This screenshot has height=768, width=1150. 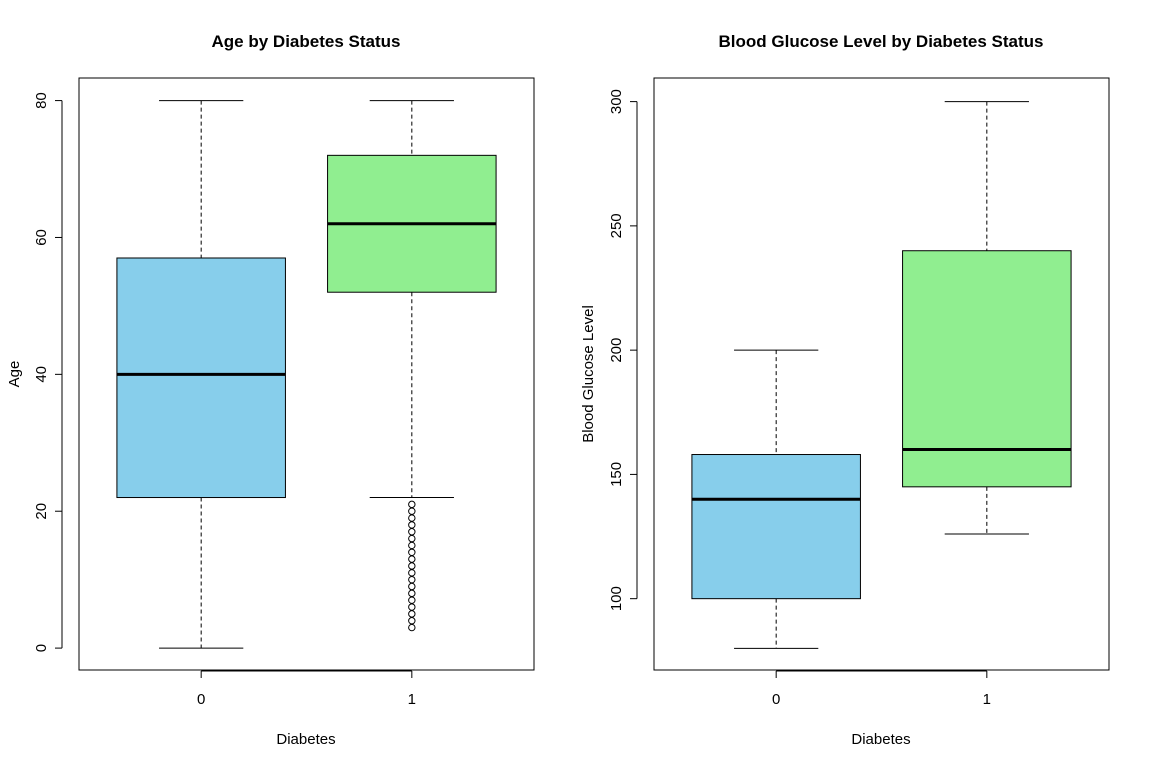 I want to click on y-axis-label: Age, so click(x=14, y=374).